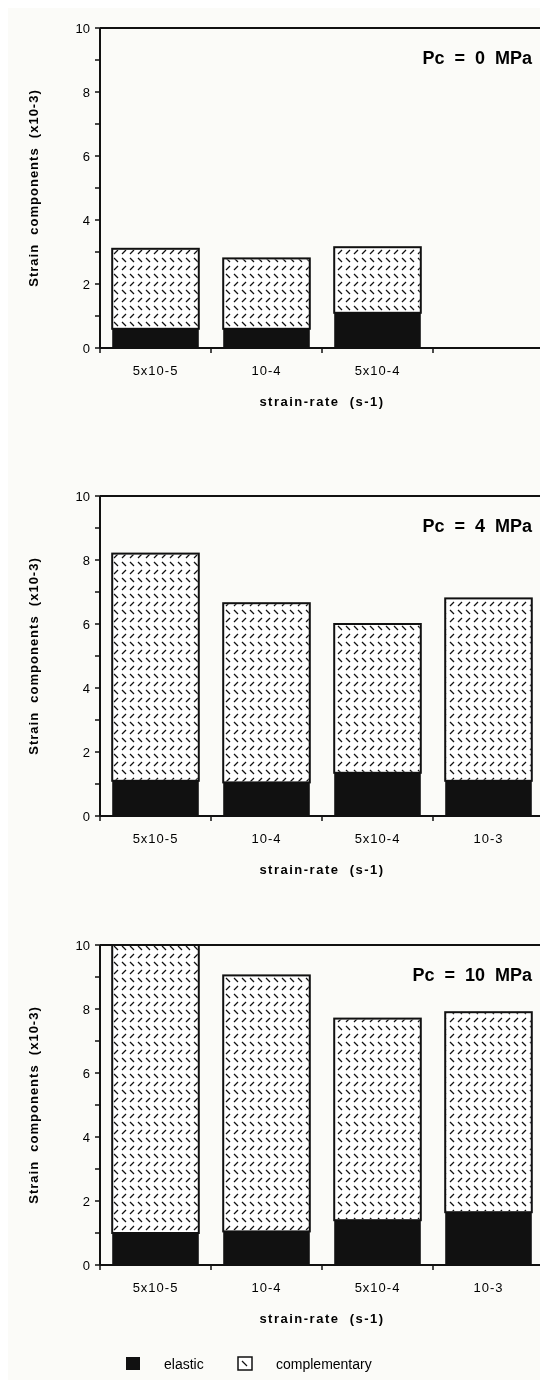  Describe the element at coordinates (324, 1364) in the screenshot. I see `legend-label: complementary` at that location.